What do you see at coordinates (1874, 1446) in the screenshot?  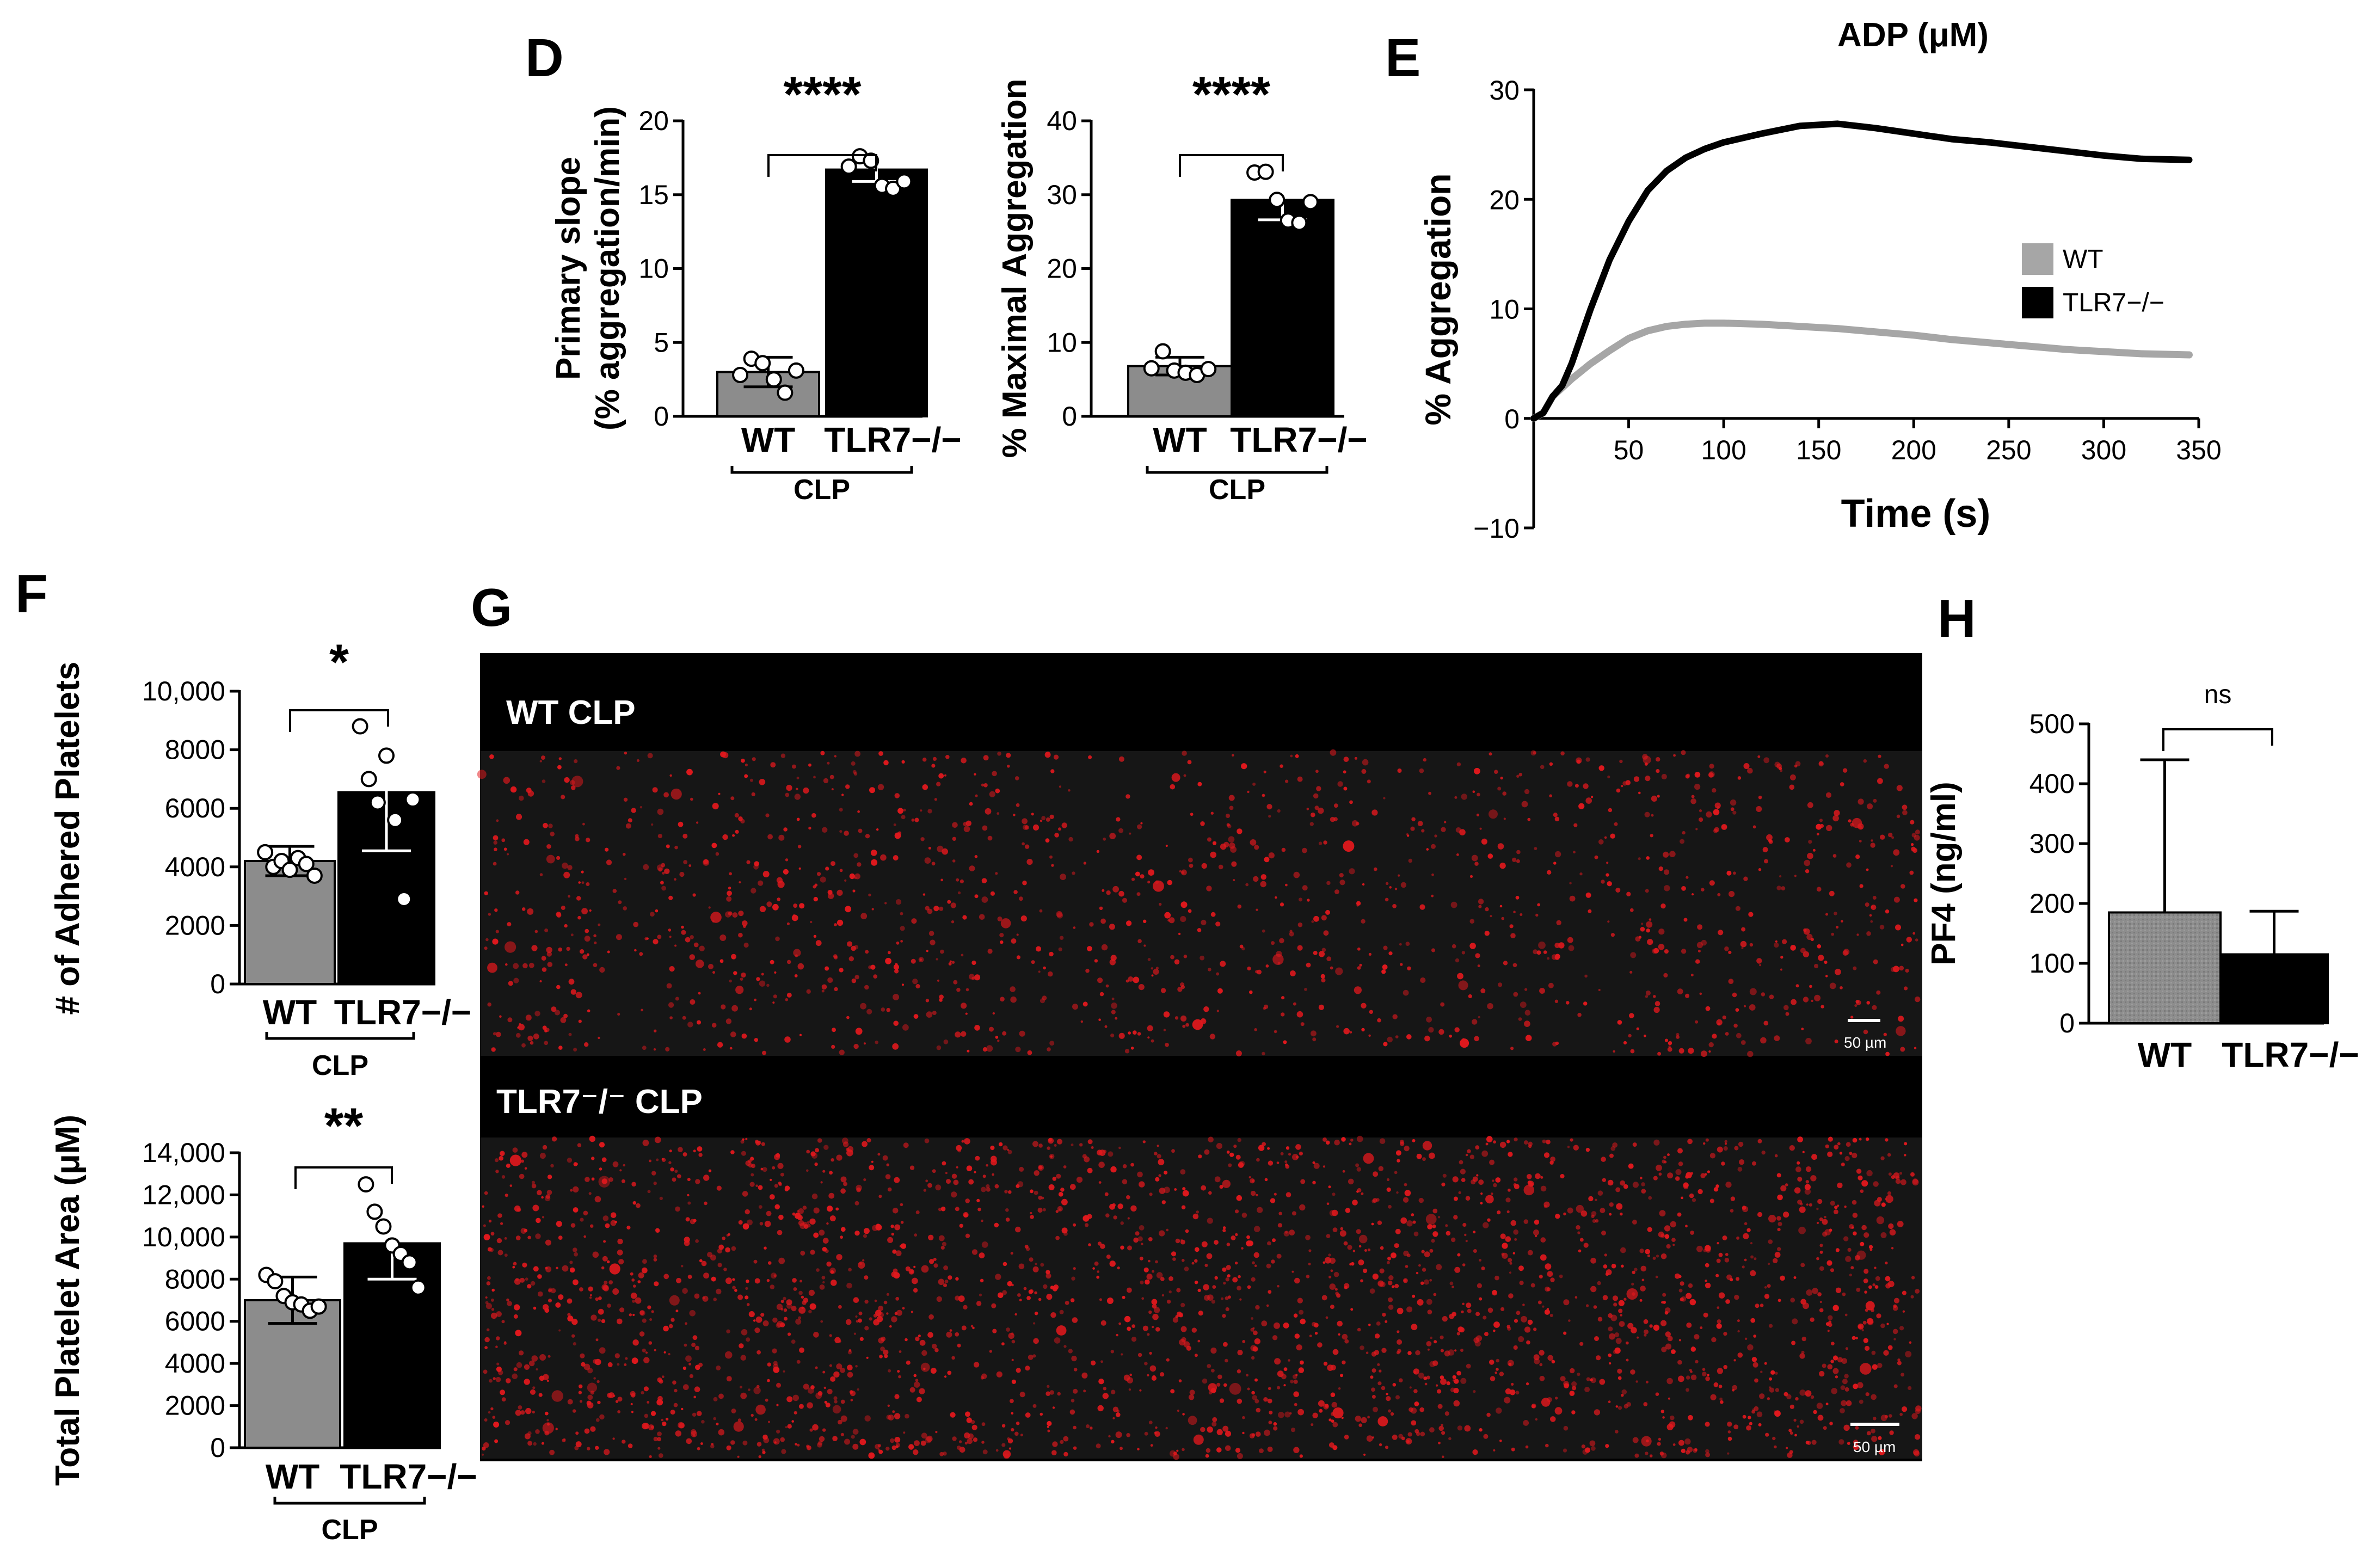 I see `scale-label-tlr7: 50 µm` at bounding box center [1874, 1446].